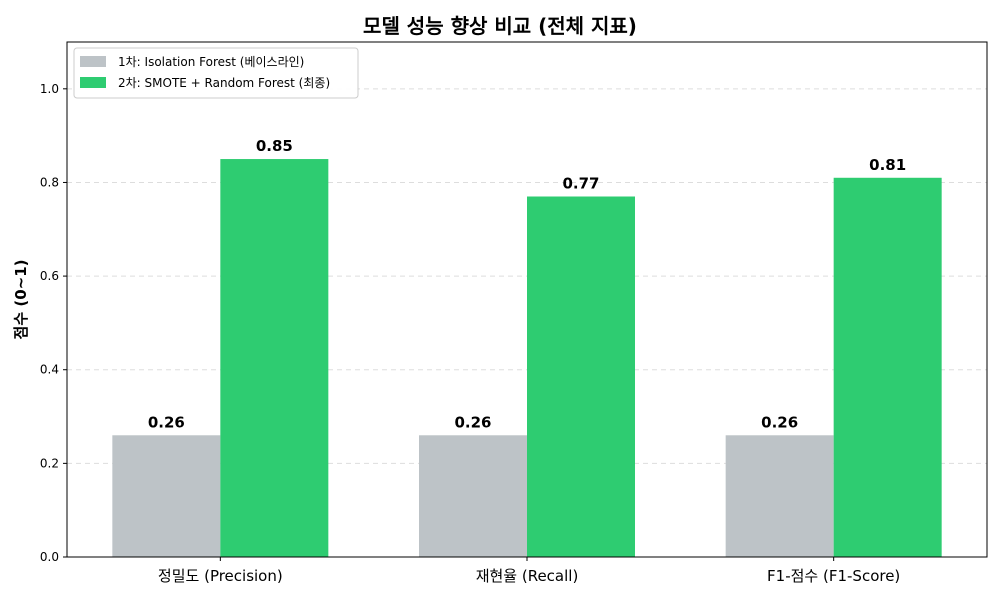 The image size is (1000, 600). Describe the element at coordinates (49, 276) in the screenshot. I see `y-tick-label: 0.6` at that location.